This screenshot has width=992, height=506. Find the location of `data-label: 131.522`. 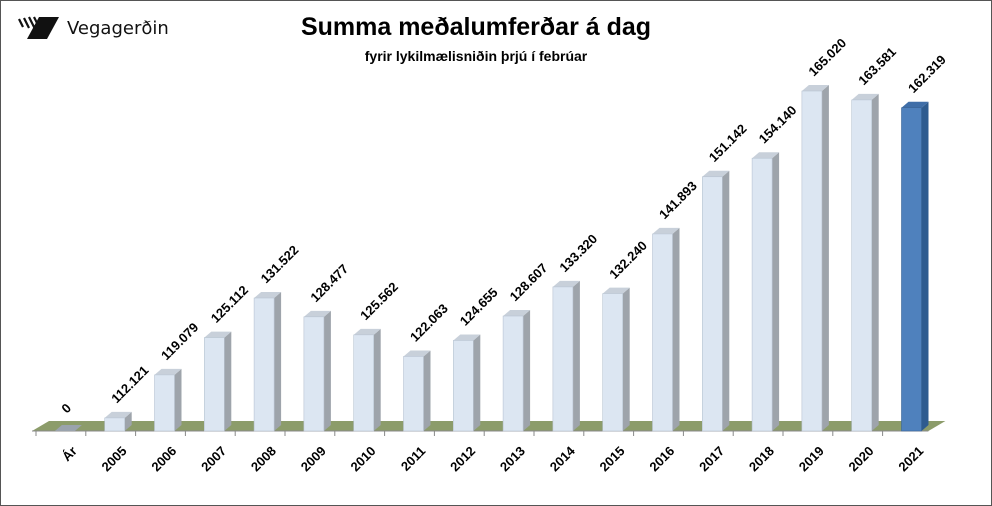

data-label: 131.522 is located at coordinates (280, 264).